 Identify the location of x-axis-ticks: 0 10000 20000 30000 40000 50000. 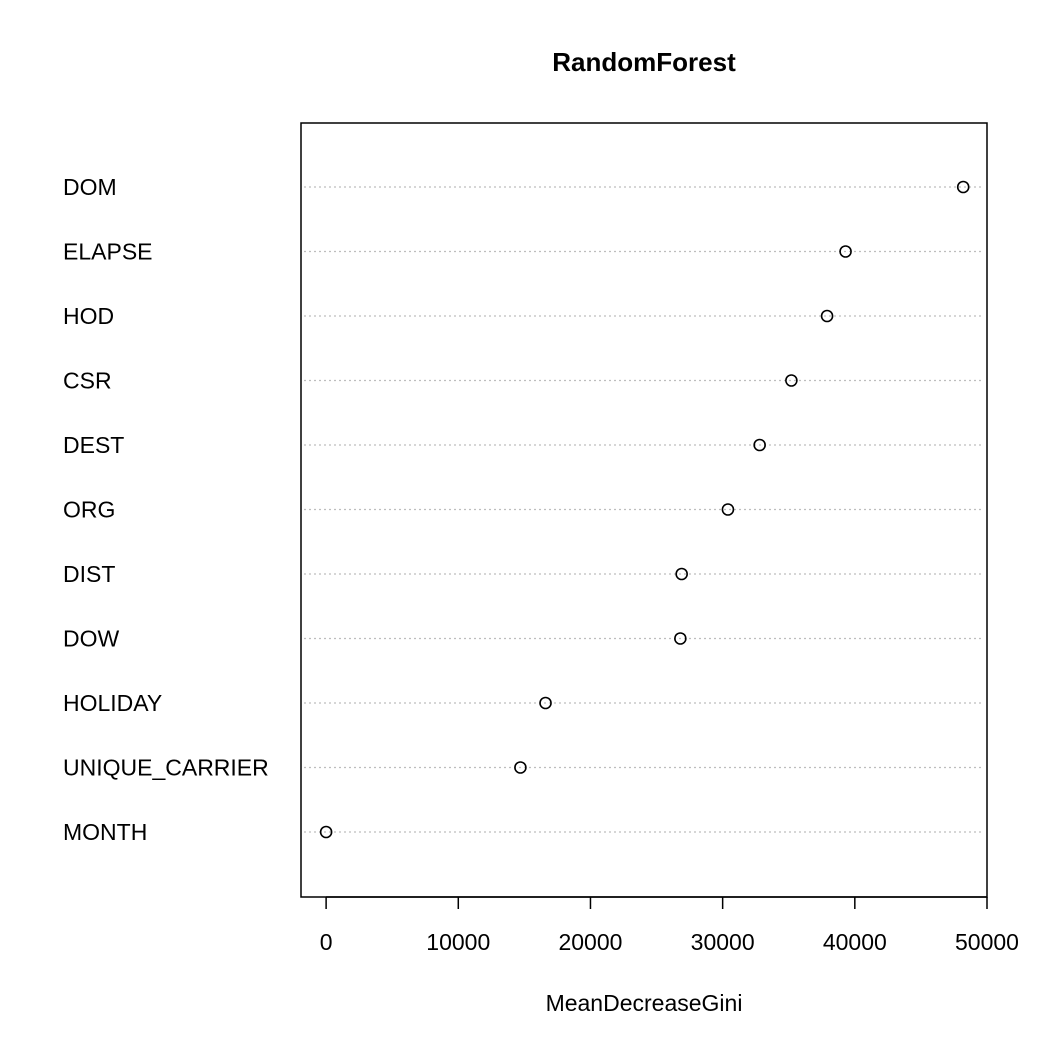
(669, 926).